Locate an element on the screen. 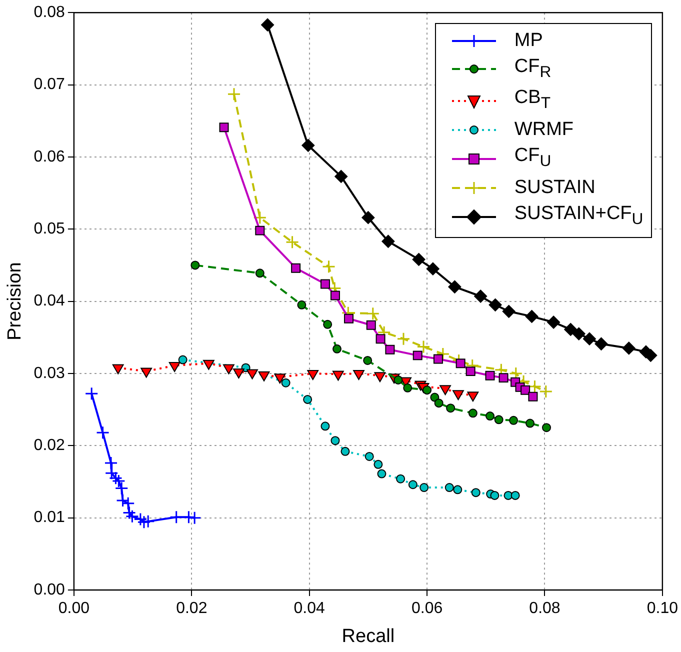 The height and width of the screenshot is (652, 681). legend-label: CF$_{R}$ is located at coordinates (533, 68).